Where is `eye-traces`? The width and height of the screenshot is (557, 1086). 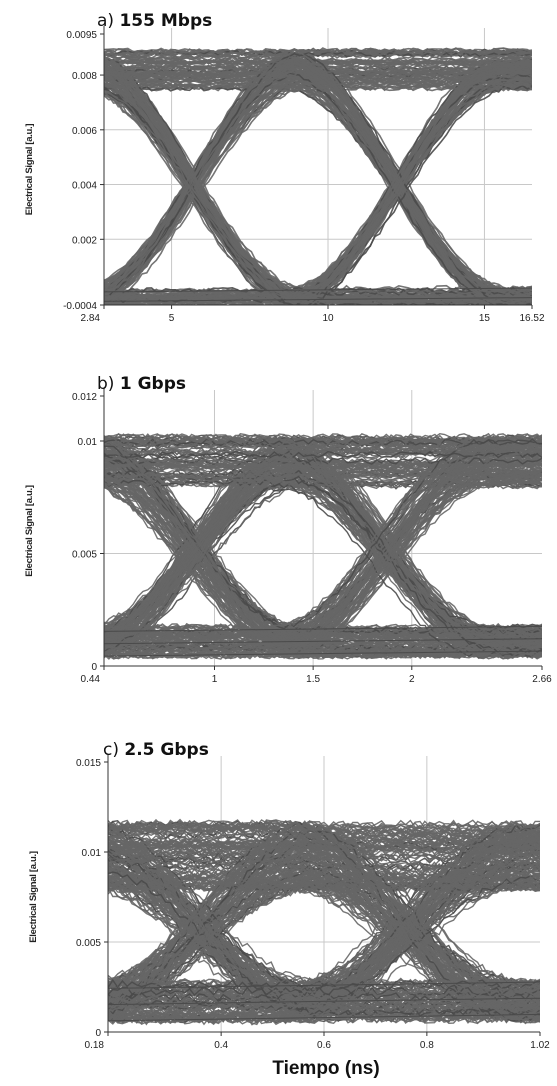 eye-traces is located at coordinates (324, 922).